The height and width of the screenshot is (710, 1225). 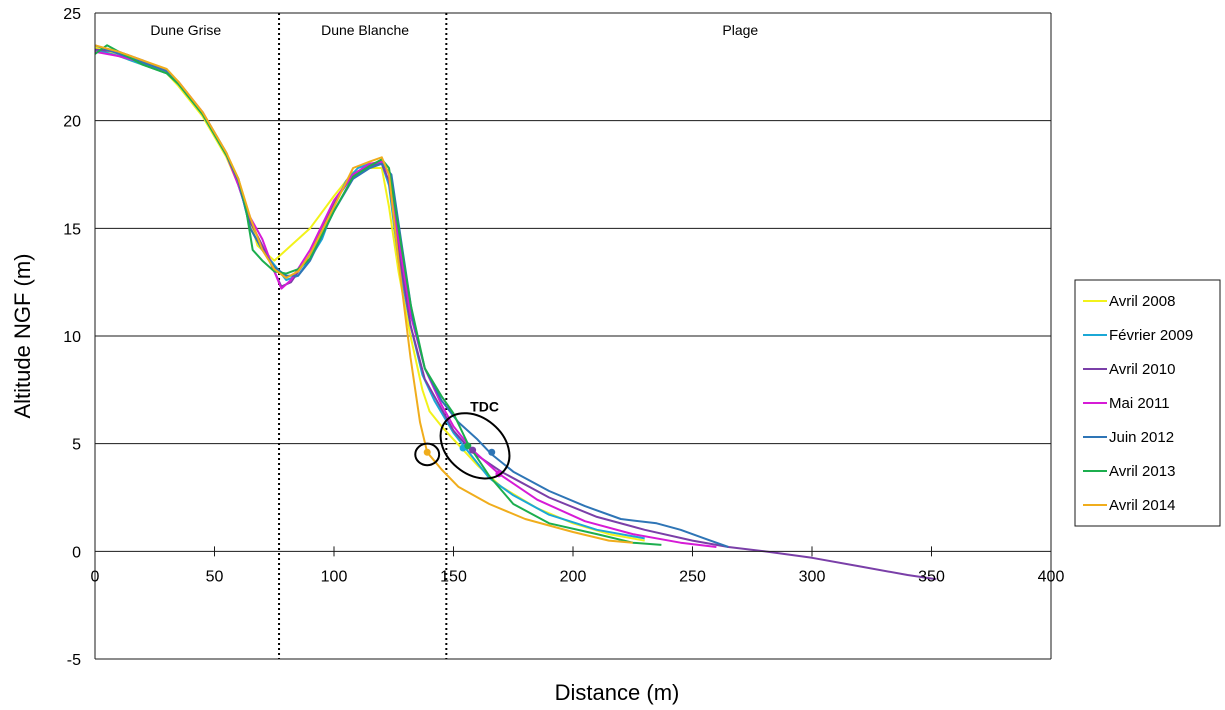 I want to click on annotation-layer: TDC, so click(x=462, y=439).